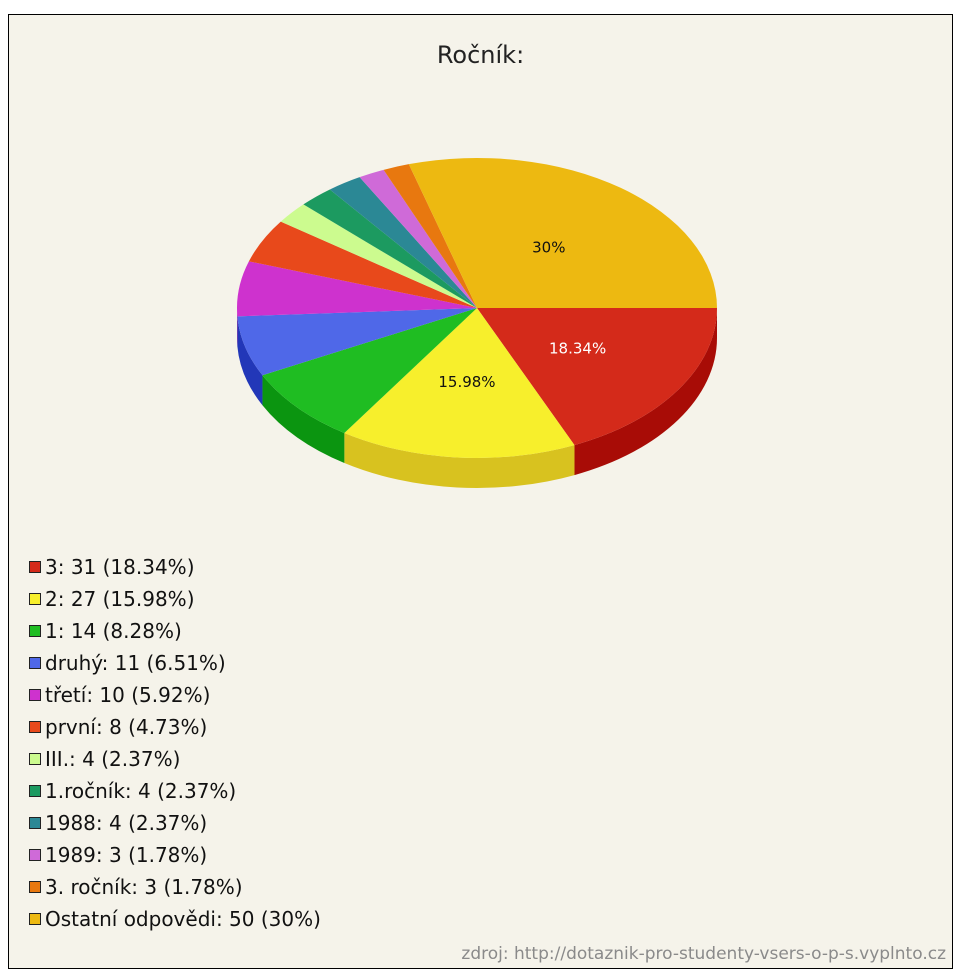 The width and height of the screenshot is (955, 969). I want to click on legend-item: první: 8 (4.73%), so click(175, 727).